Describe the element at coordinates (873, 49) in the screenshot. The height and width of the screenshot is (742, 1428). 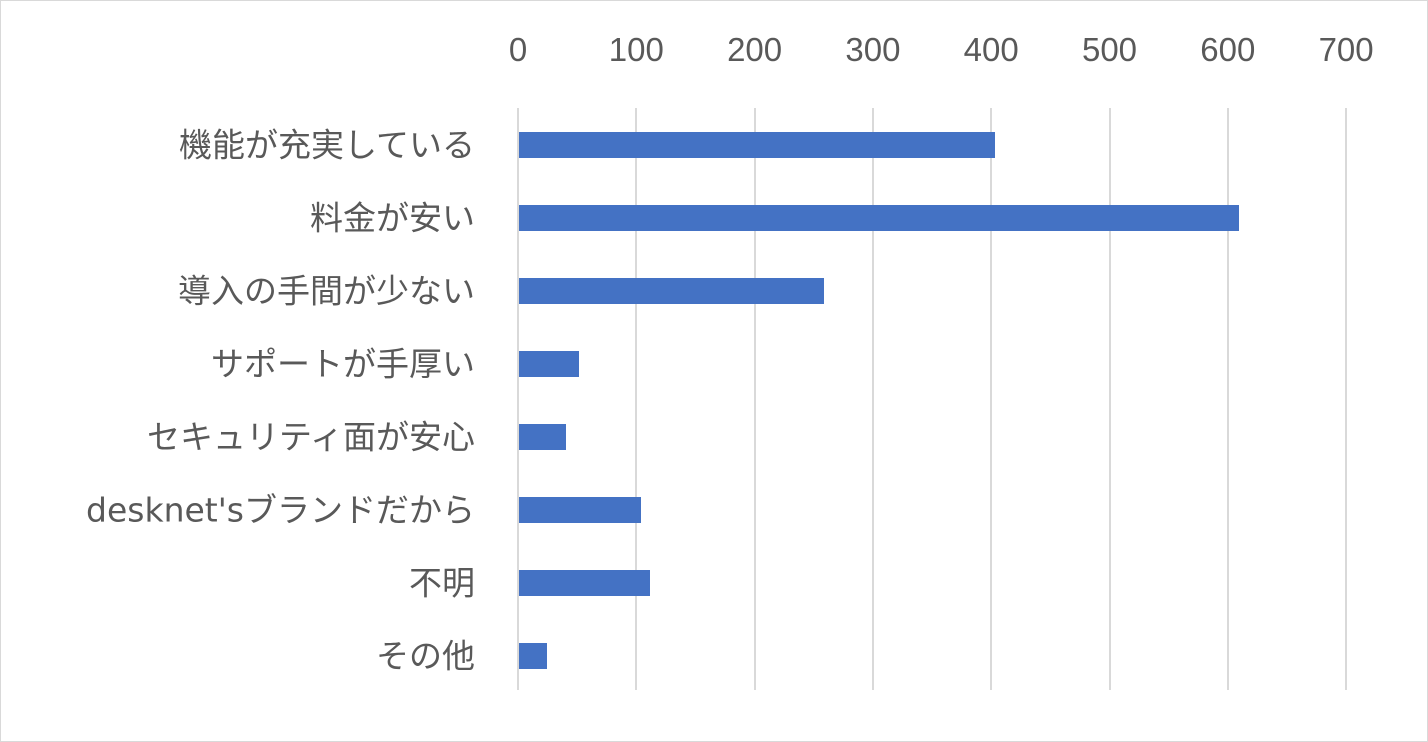
I see `x-tick-label: 300` at that location.